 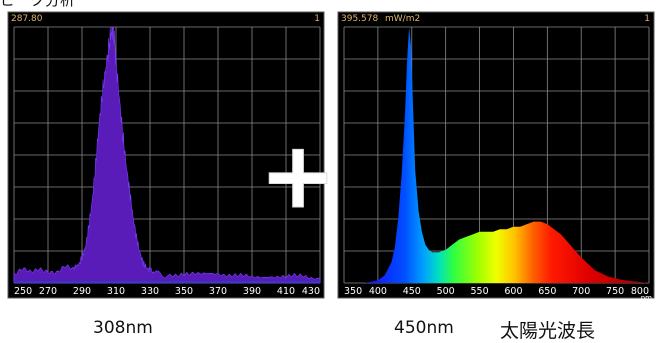 I want to click on x-tick-label: 410, so click(x=286, y=291).